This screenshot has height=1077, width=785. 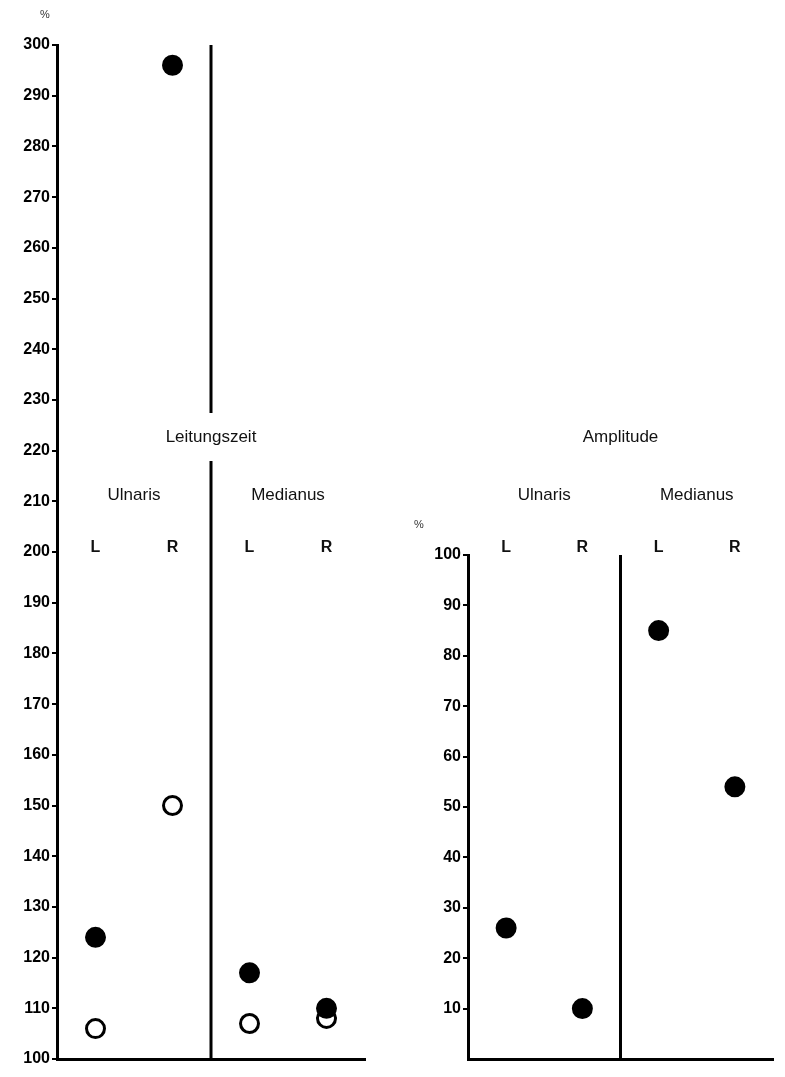 What do you see at coordinates (452, 856) in the screenshot?
I see `y-tick-label: 40` at bounding box center [452, 856].